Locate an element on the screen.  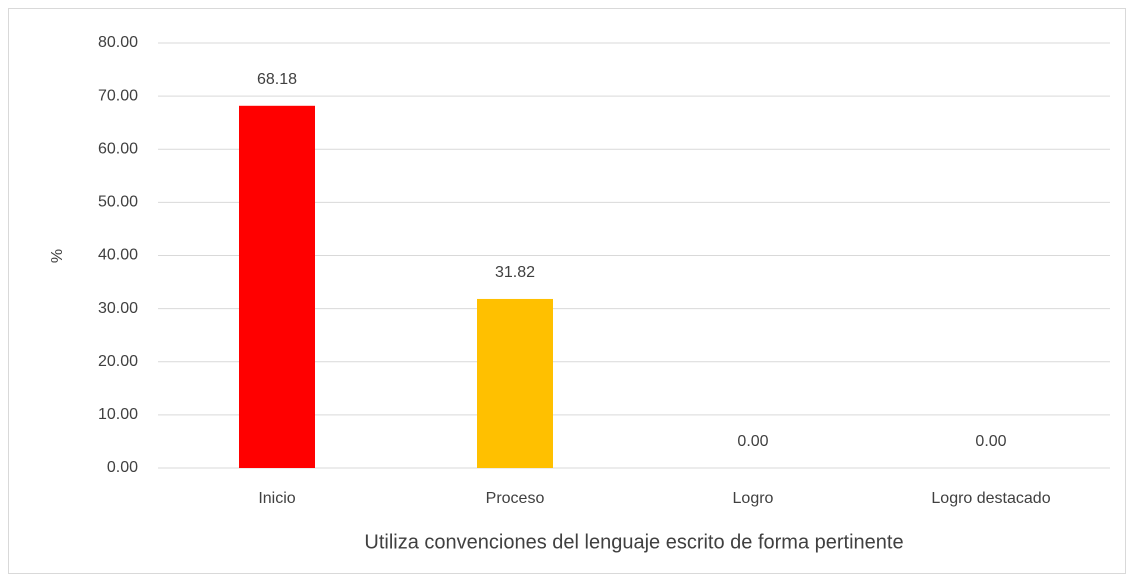
y-tick-label: 60.00 is located at coordinates (118, 148).